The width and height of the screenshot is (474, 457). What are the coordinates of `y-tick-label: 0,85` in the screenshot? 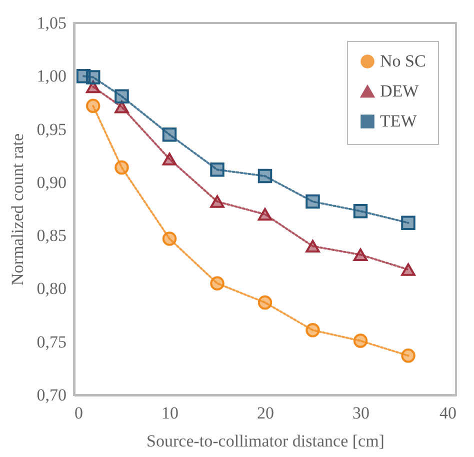 It's located at (51, 236).